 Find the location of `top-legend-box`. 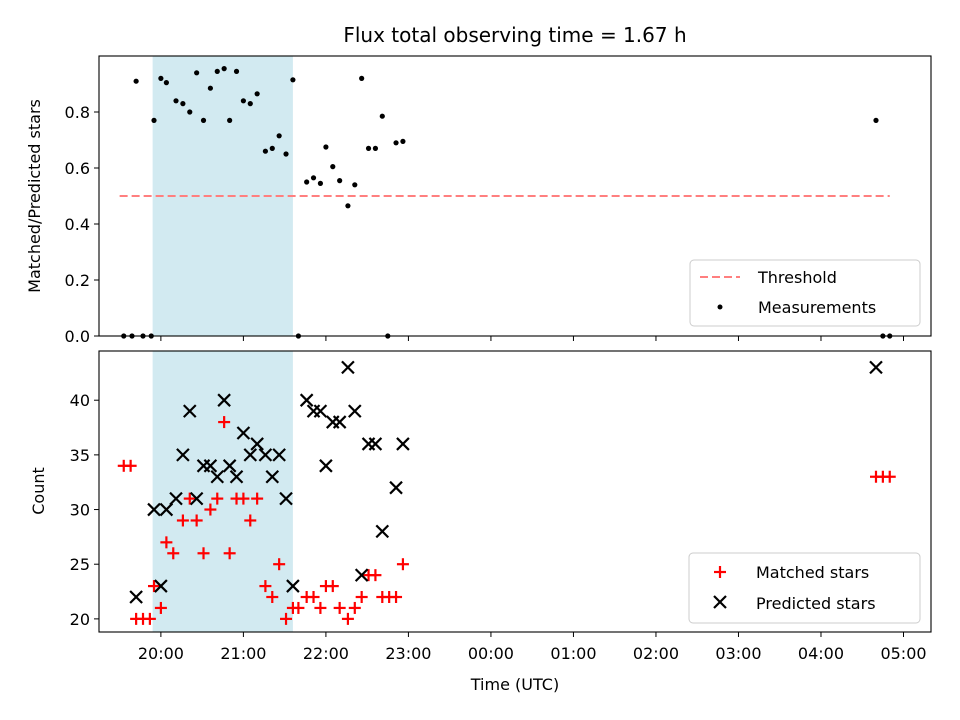

top-legend-box is located at coordinates (805, 293).